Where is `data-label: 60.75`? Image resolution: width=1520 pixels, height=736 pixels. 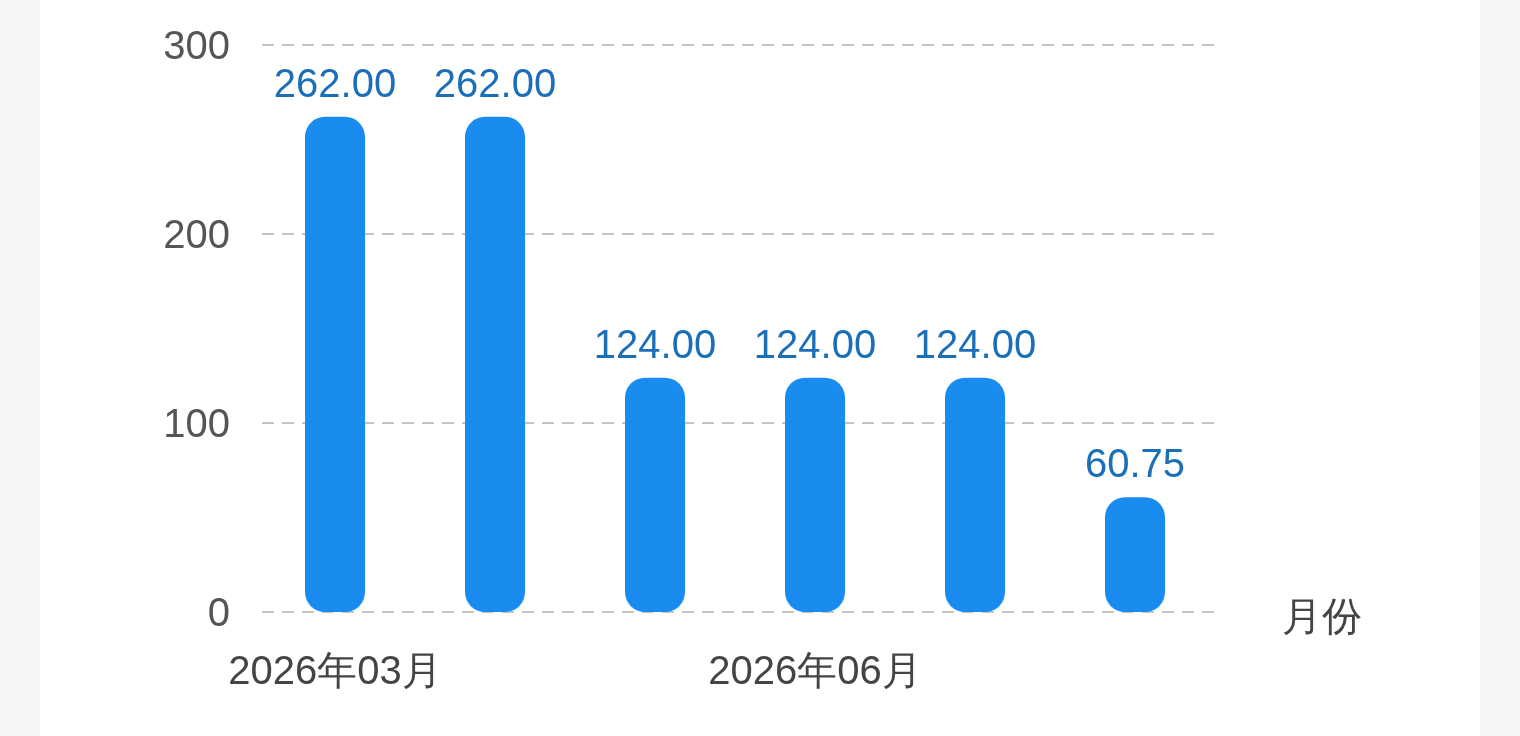
data-label: 60.75 is located at coordinates (1135, 463).